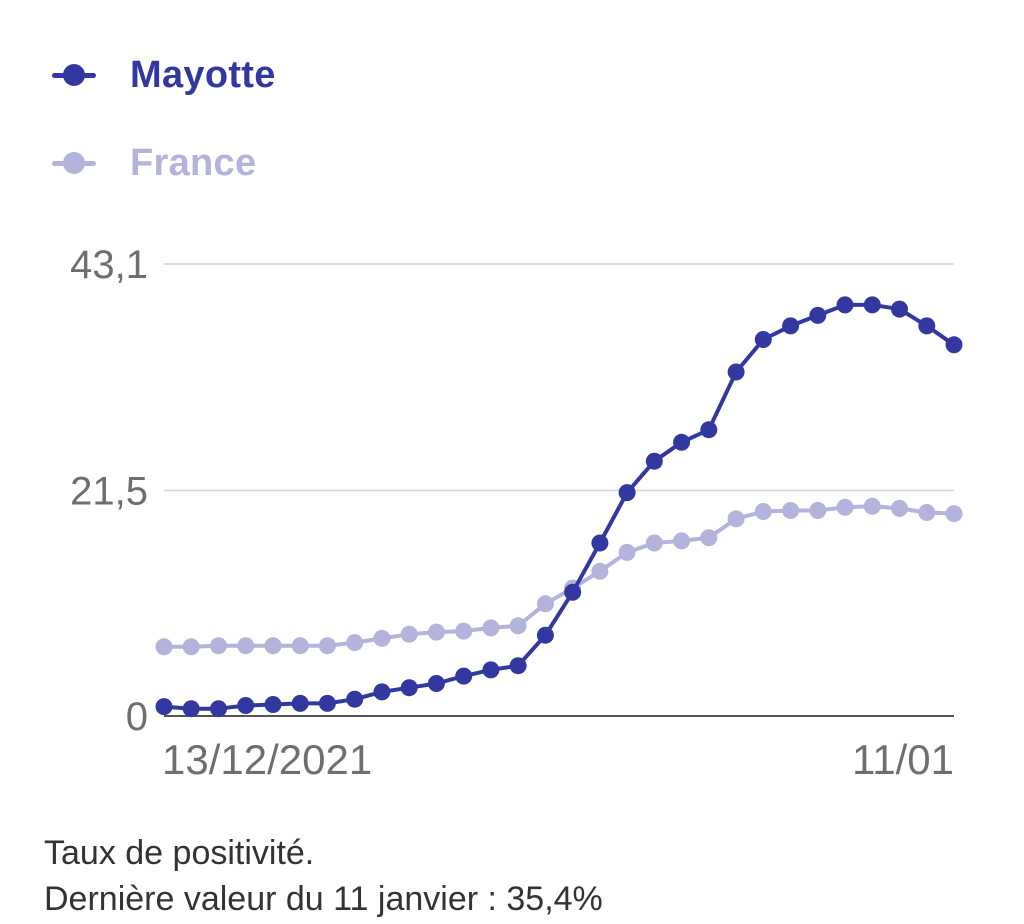  What do you see at coordinates (137, 717) in the screenshot?
I see `y-tick-label: 0` at bounding box center [137, 717].